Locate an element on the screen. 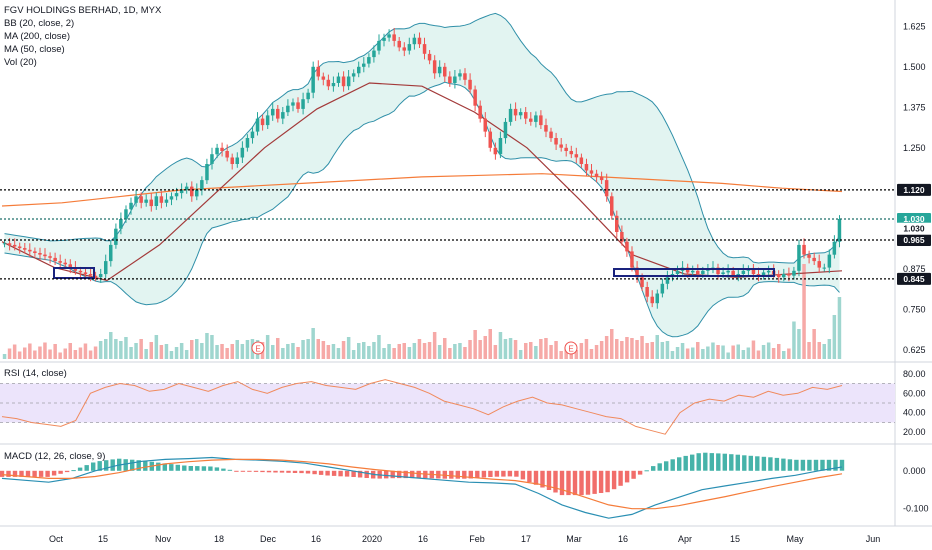 The image size is (932, 550). level-label: 0.845 is located at coordinates (914, 279).